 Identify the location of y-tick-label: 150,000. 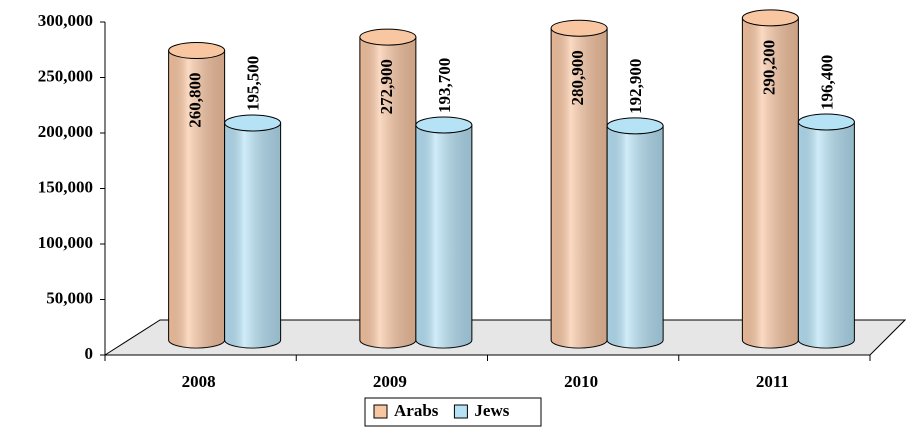
(65, 186).